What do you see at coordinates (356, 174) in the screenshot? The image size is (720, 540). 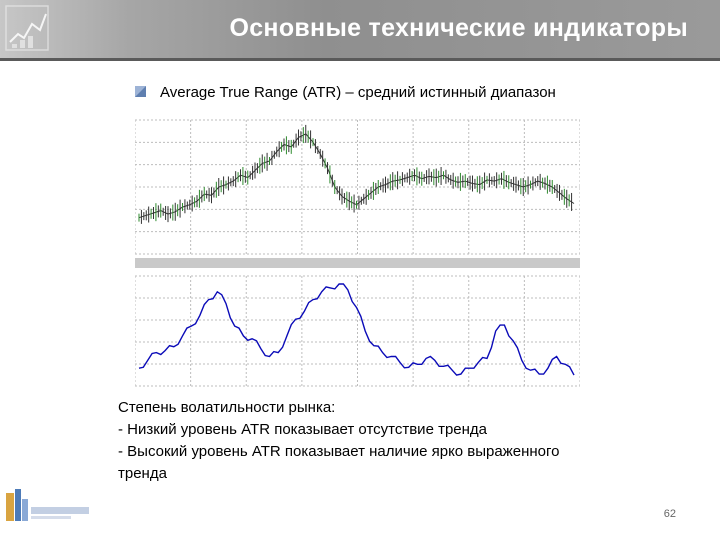 I see `price-series` at bounding box center [356, 174].